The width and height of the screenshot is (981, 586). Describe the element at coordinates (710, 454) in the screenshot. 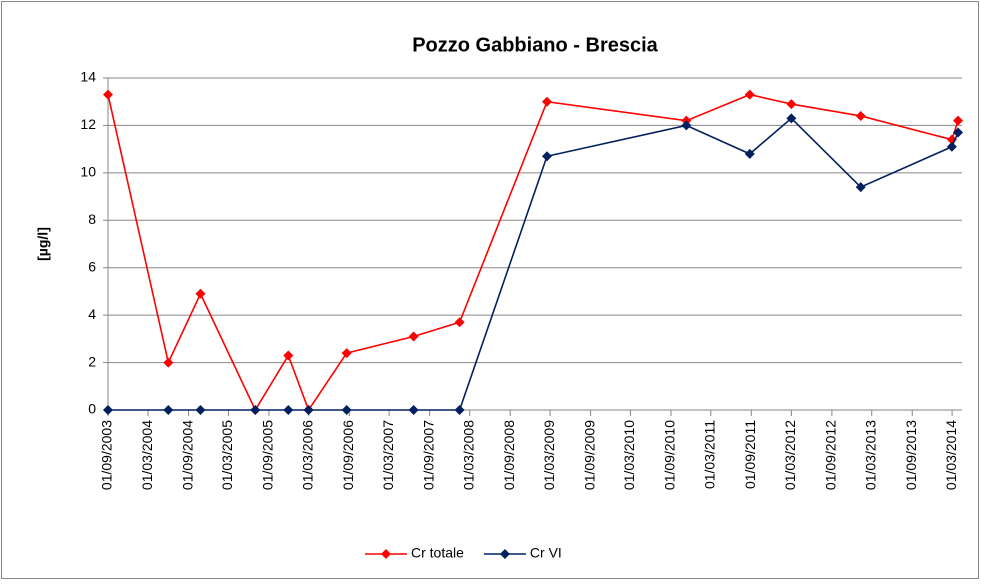

I see `x-tick-label: 01/03/2011` at that location.